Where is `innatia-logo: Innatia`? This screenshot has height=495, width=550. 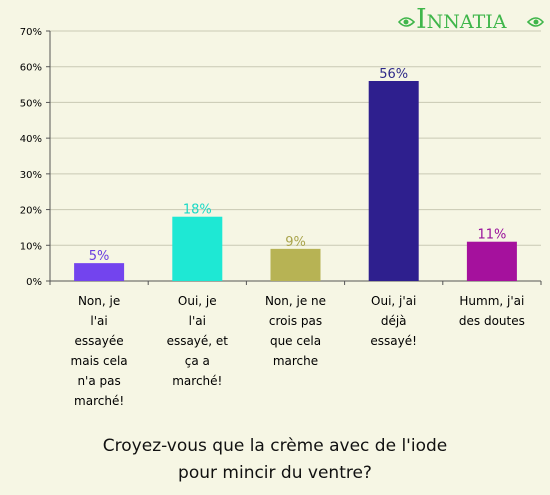
innatia-logo: Innatia is located at coordinates (471, 22).